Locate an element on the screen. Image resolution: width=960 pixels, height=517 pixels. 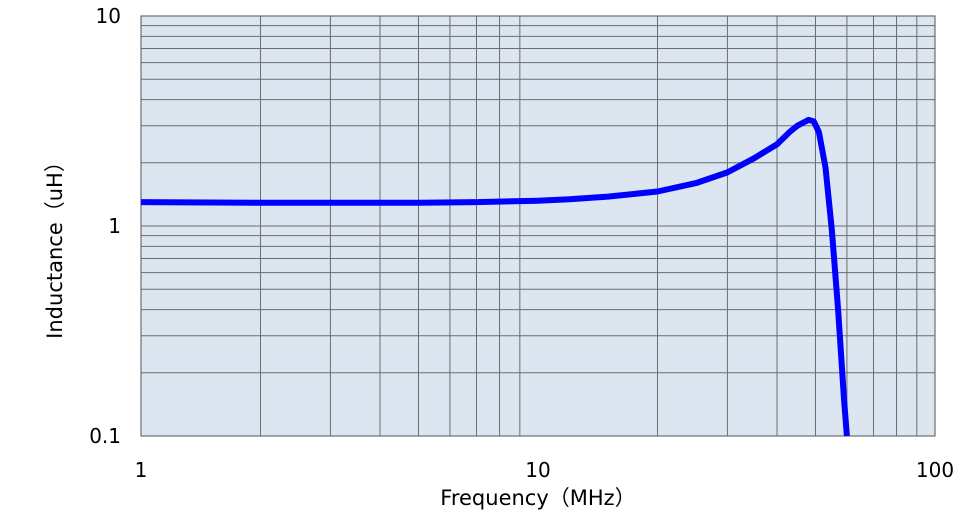
x-tick-label: 10 is located at coordinates (537, 470).